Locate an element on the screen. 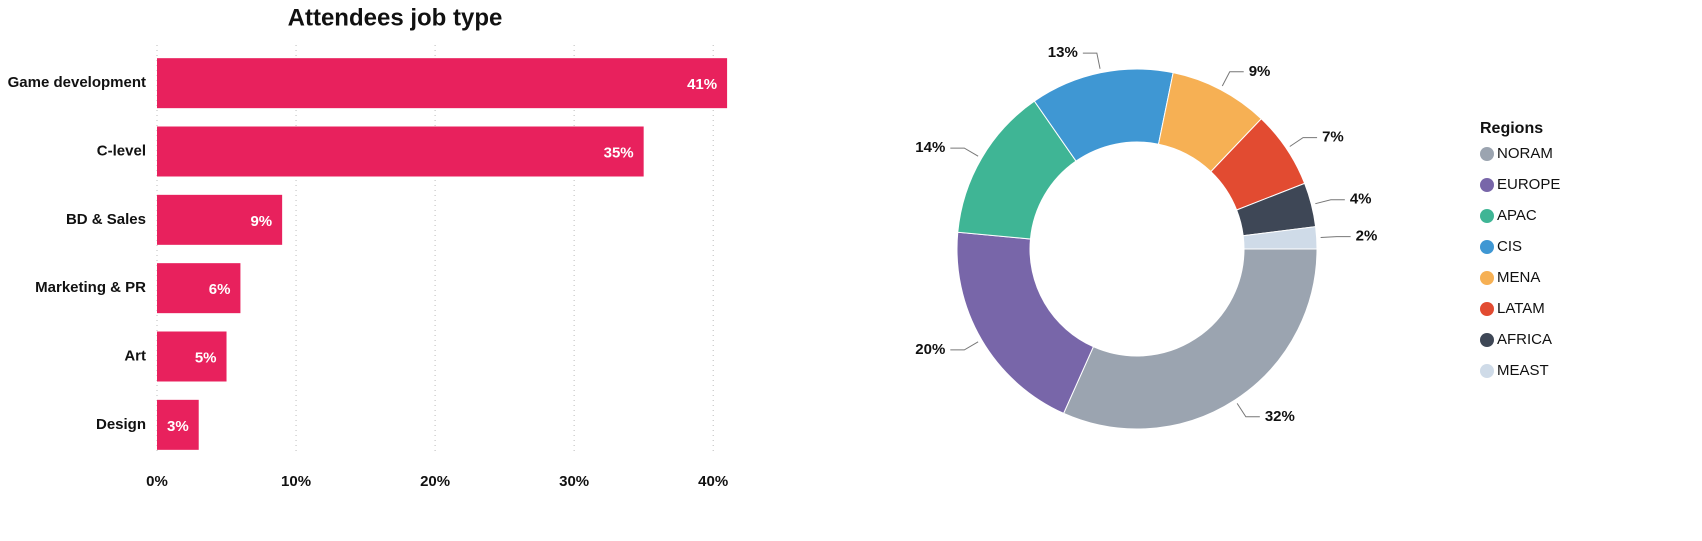  data-label: 13% is located at coordinates (1063, 52).